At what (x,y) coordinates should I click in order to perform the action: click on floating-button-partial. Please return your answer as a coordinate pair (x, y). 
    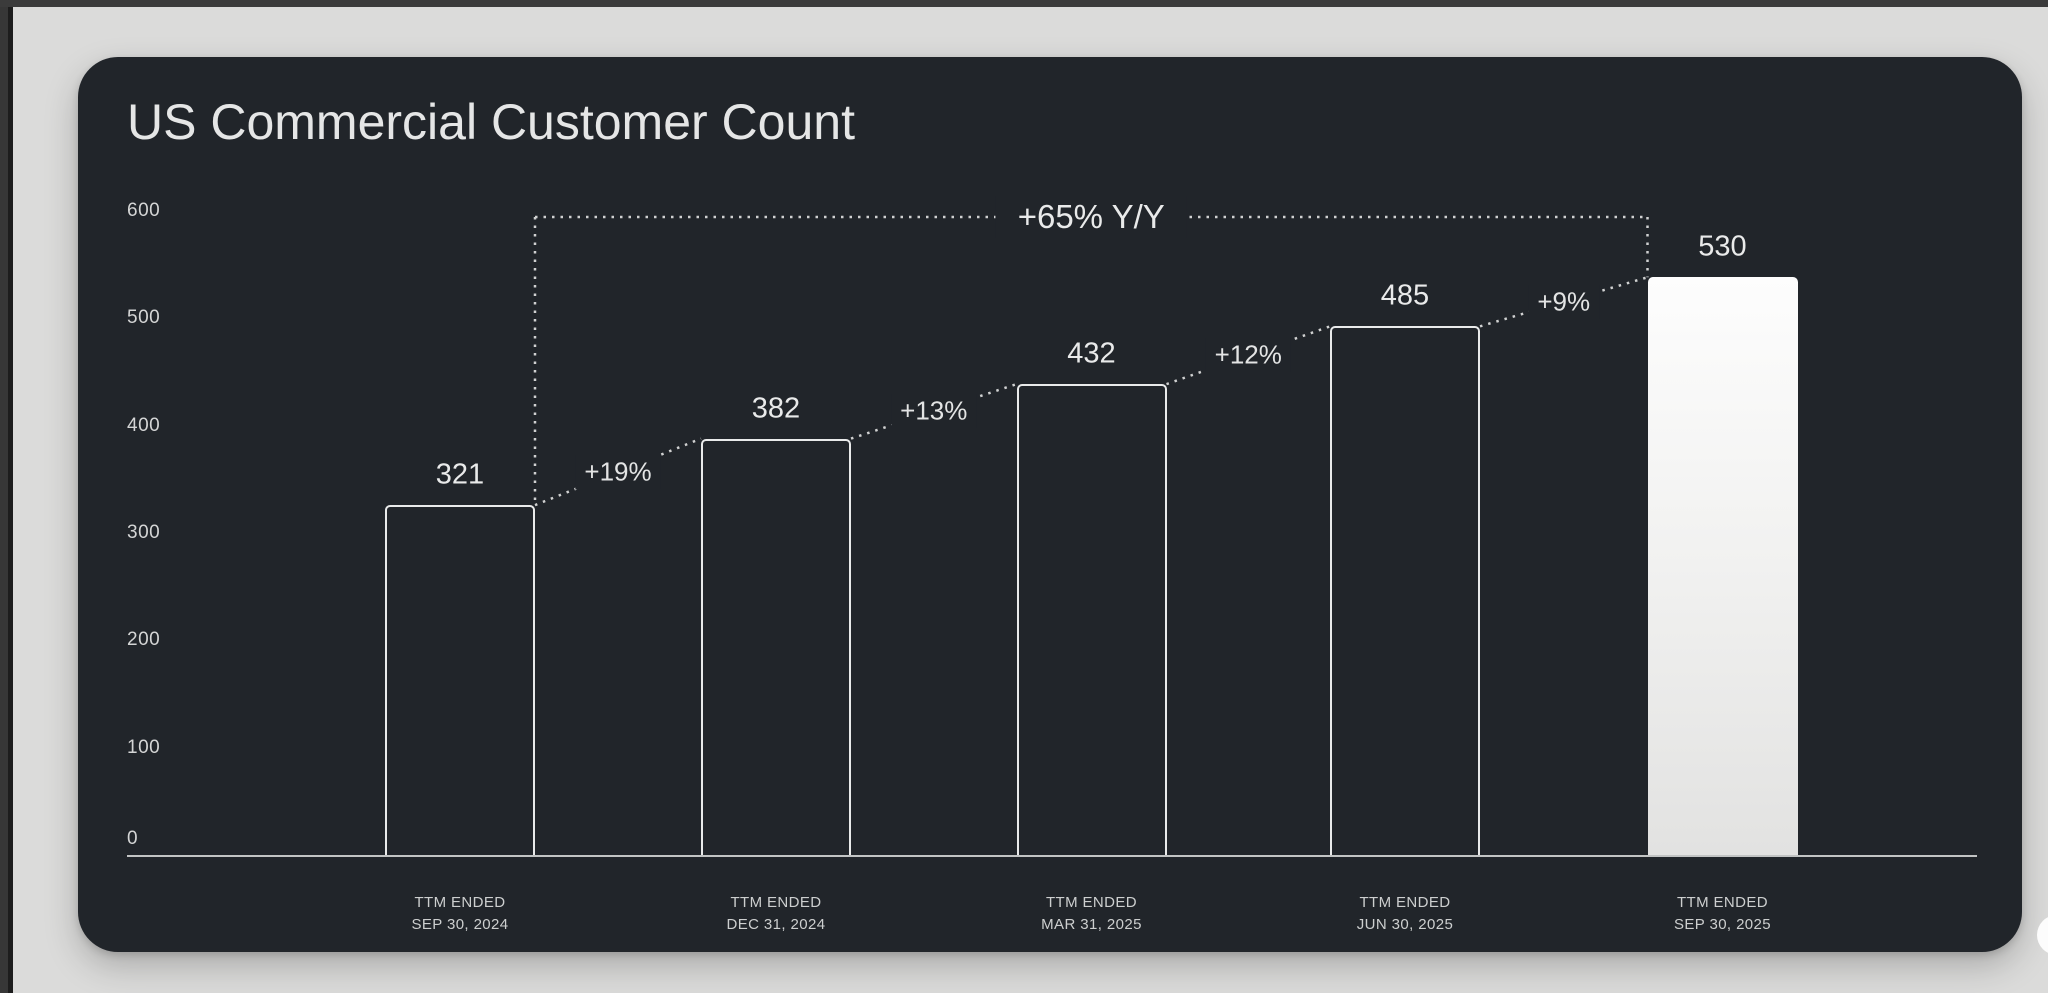
    Looking at the image, I should click on (2042, 935).